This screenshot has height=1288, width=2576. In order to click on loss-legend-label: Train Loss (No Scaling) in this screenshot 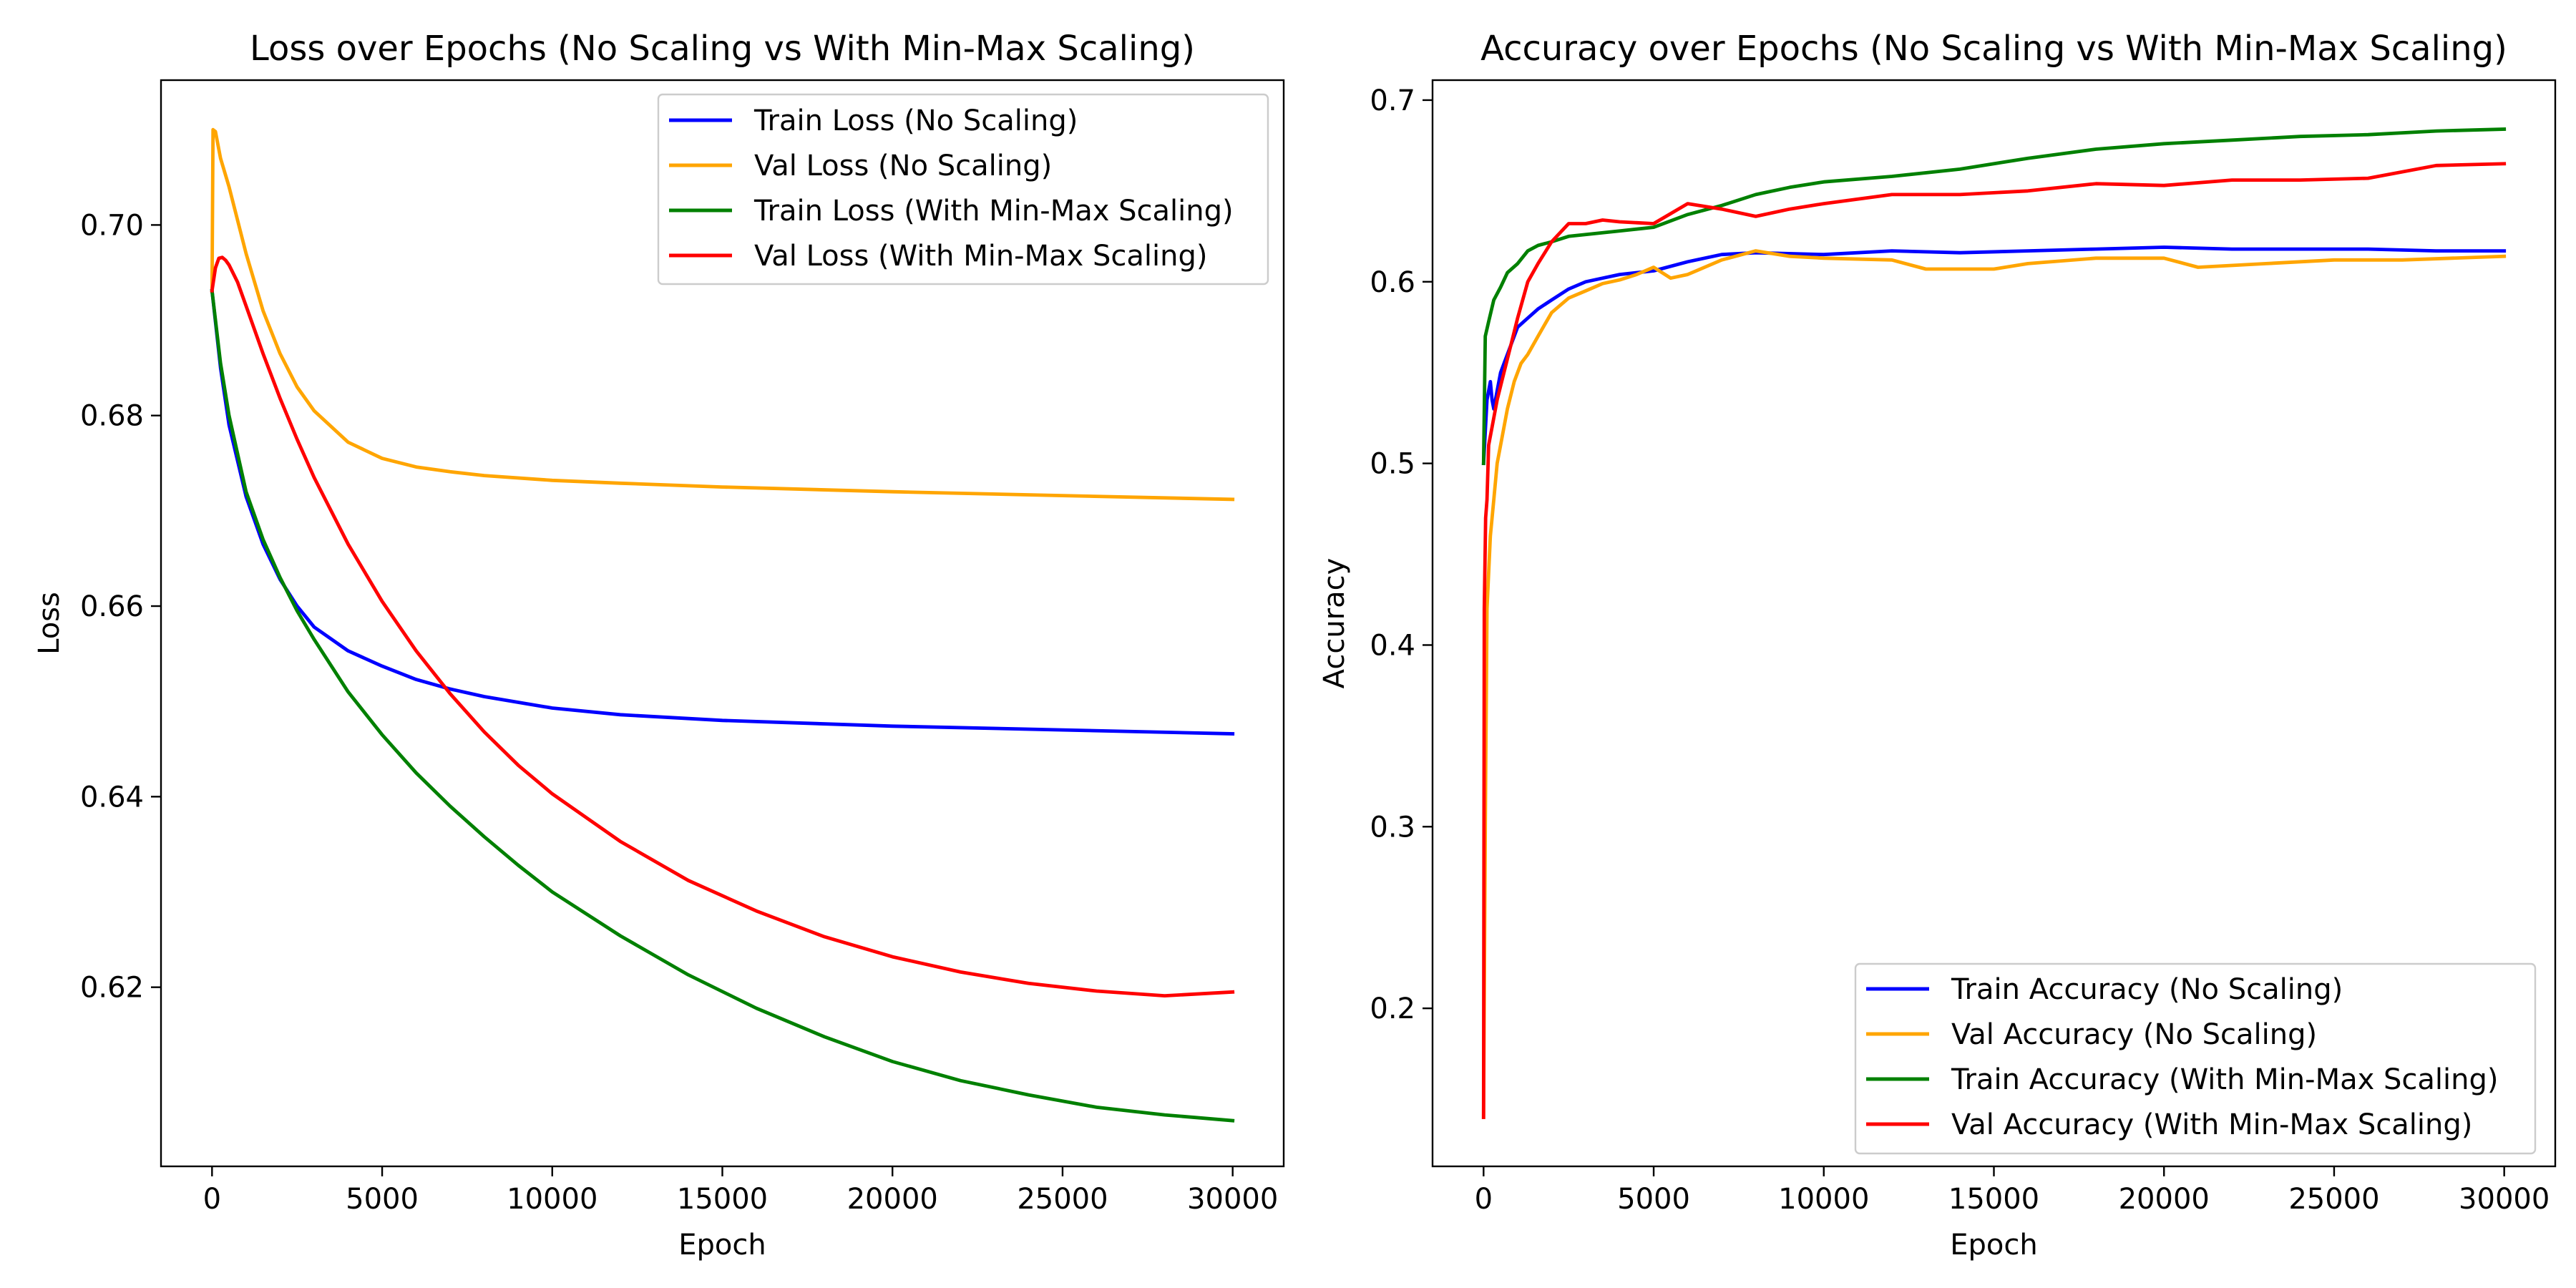, I will do `click(915, 120)`.